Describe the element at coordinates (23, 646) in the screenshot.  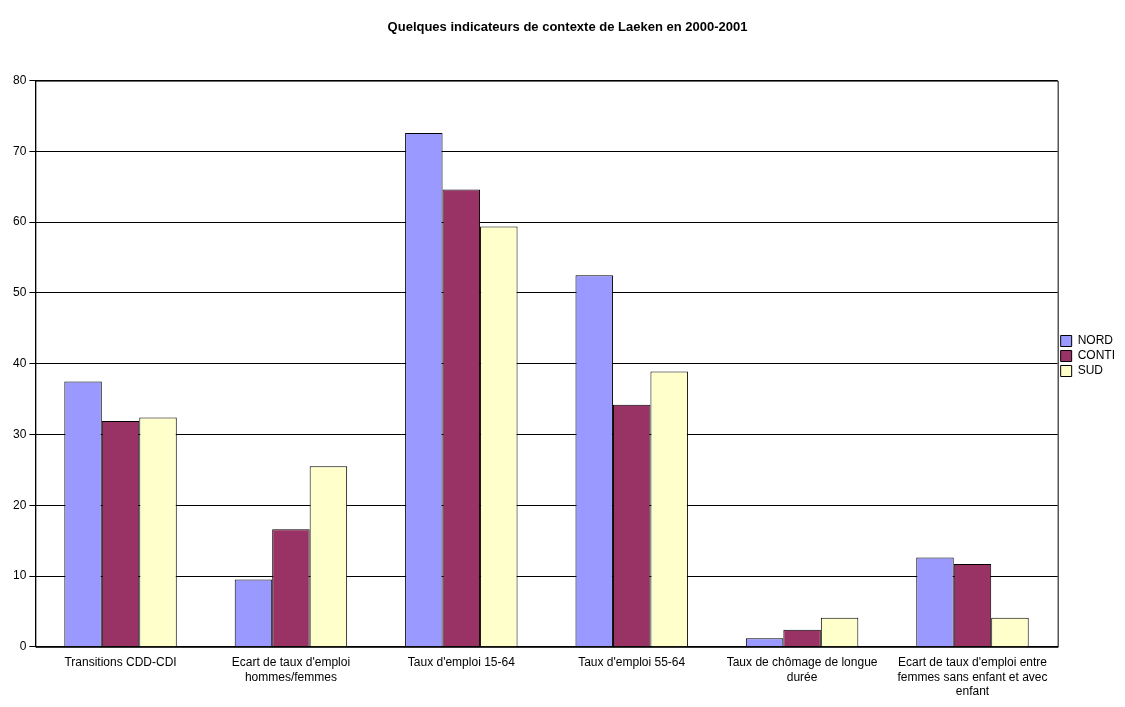
I see `y-tick-label: 0` at that location.